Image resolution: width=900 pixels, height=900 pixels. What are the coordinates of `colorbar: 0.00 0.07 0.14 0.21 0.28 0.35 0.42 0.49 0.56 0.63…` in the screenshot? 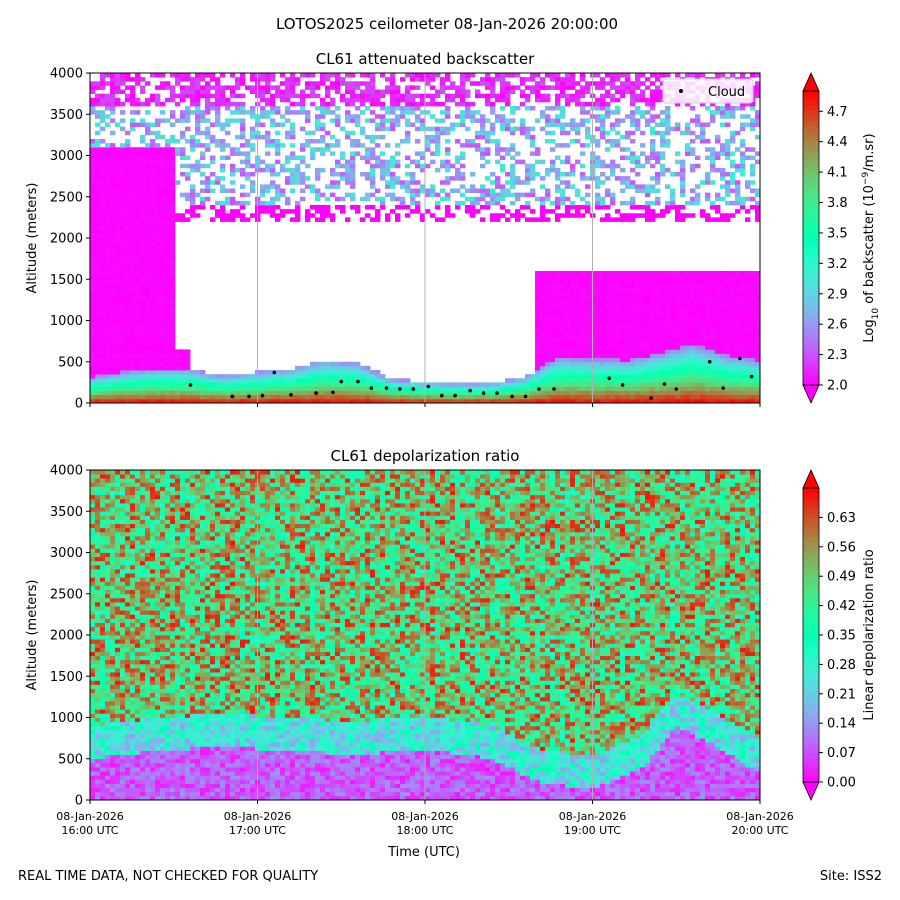 It's located at (839, 635).